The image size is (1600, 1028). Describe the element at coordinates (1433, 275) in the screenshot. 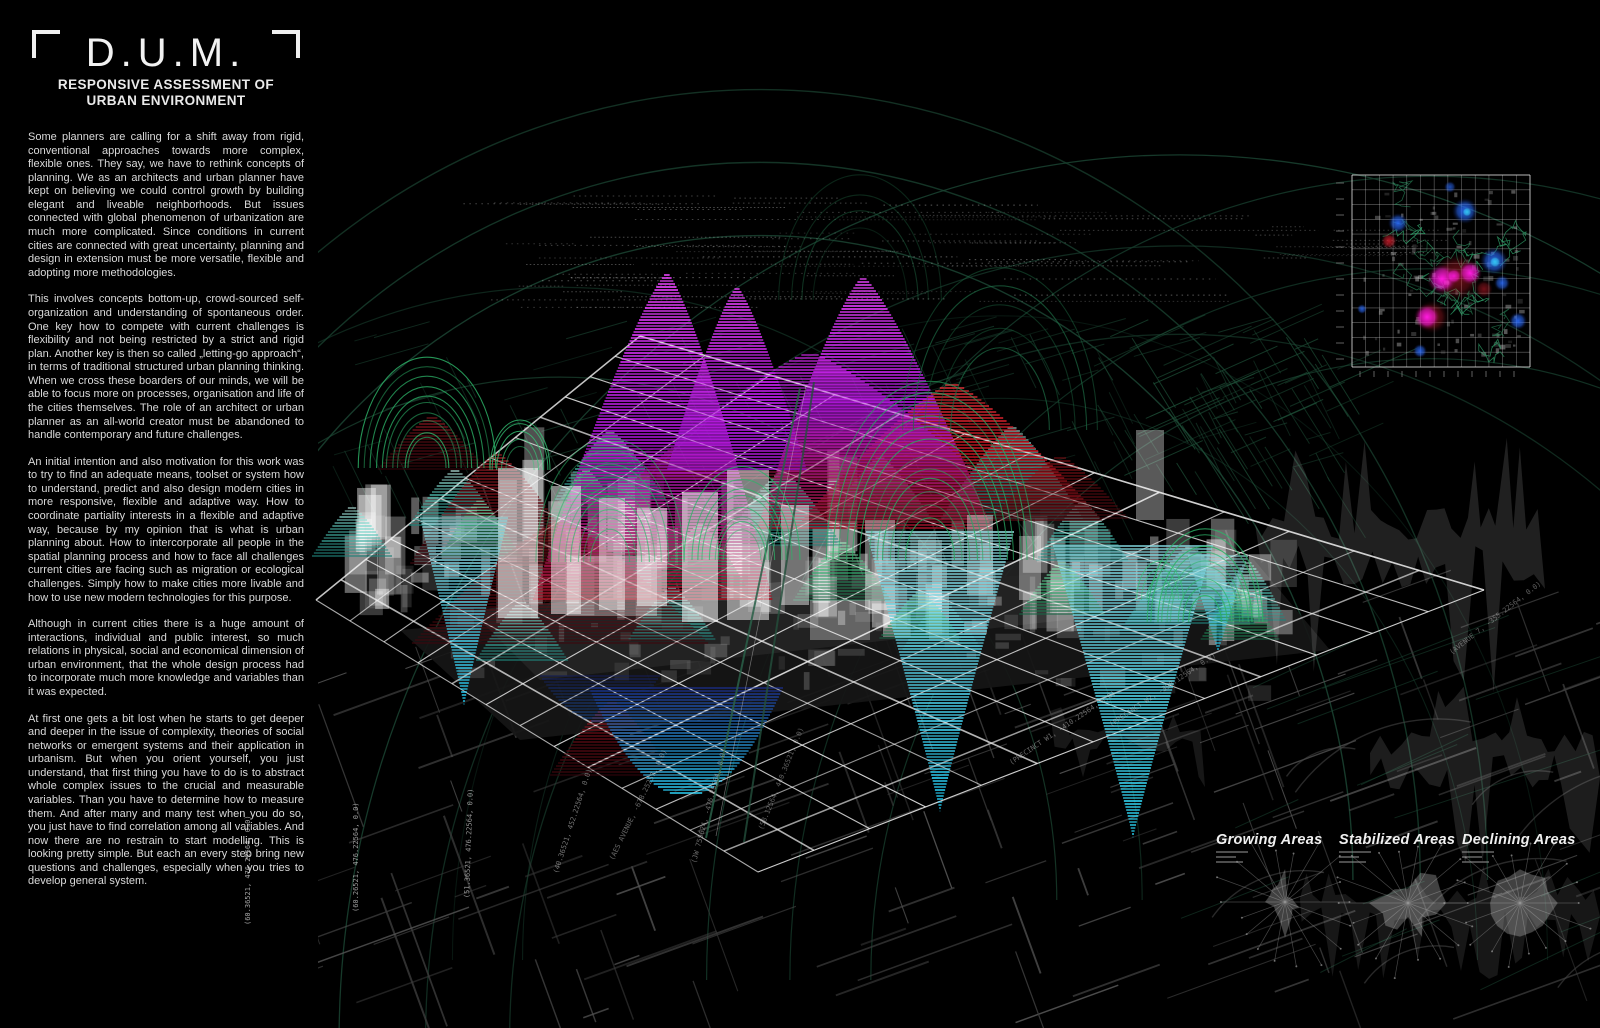

I see `analysis-inset-map` at that location.